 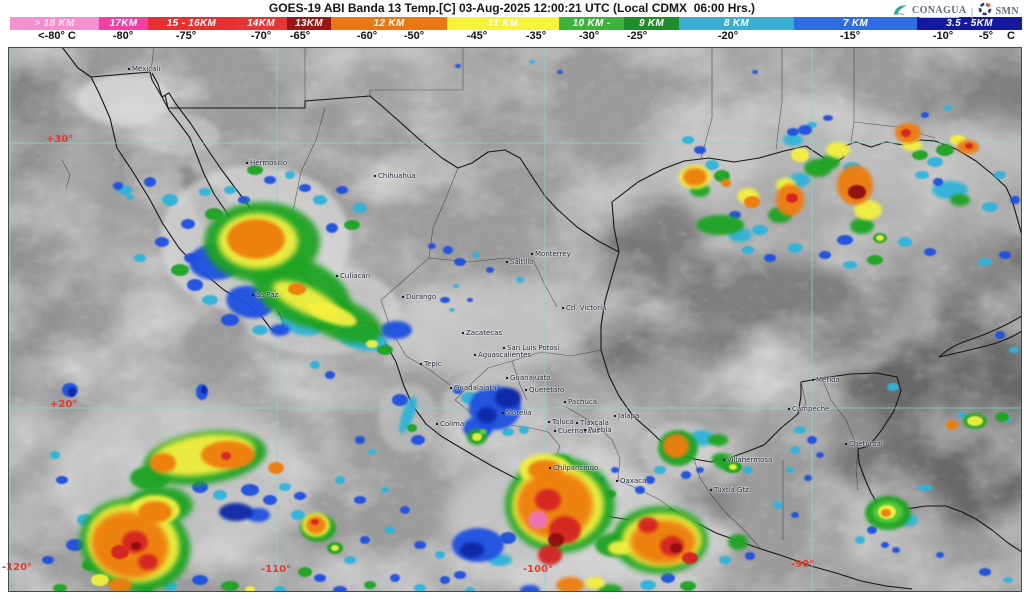 What do you see at coordinates (57, 36) in the screenshot?
I see `temp-tick: <-80° C` at bounding box center [57, 36].